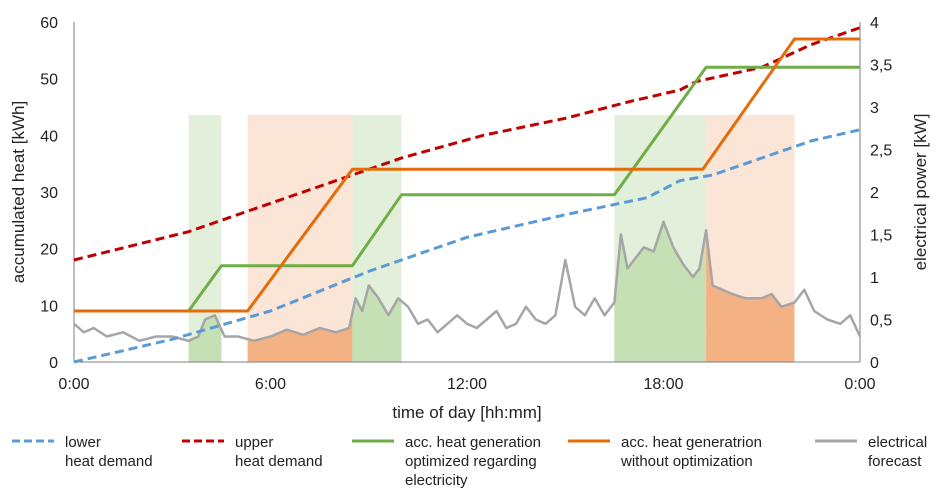 The image size is (941, 491). I want to click on y-right-tick-label: 0,5, so click(881, 321).